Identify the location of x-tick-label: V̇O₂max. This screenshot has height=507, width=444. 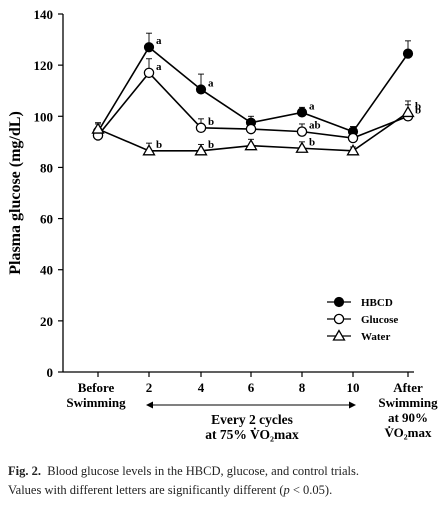
(408, 432).